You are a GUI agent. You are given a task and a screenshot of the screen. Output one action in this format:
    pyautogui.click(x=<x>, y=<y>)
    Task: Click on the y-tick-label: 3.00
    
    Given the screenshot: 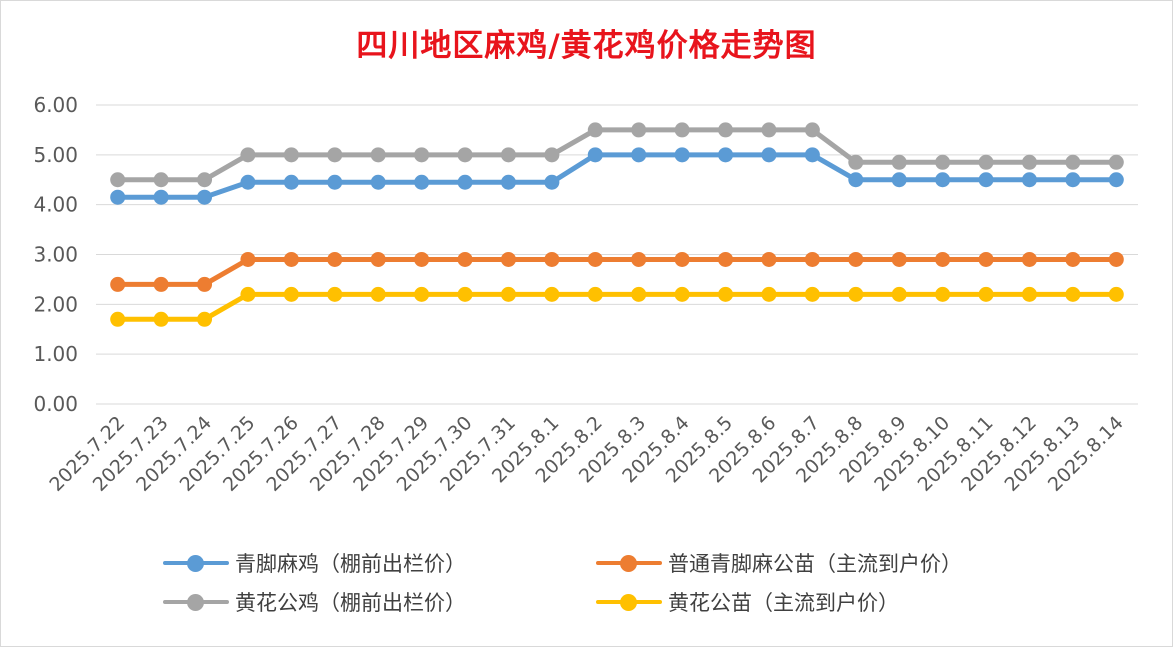 What is the action you would take?
    pyautogui.click(x=55, y=255)
    